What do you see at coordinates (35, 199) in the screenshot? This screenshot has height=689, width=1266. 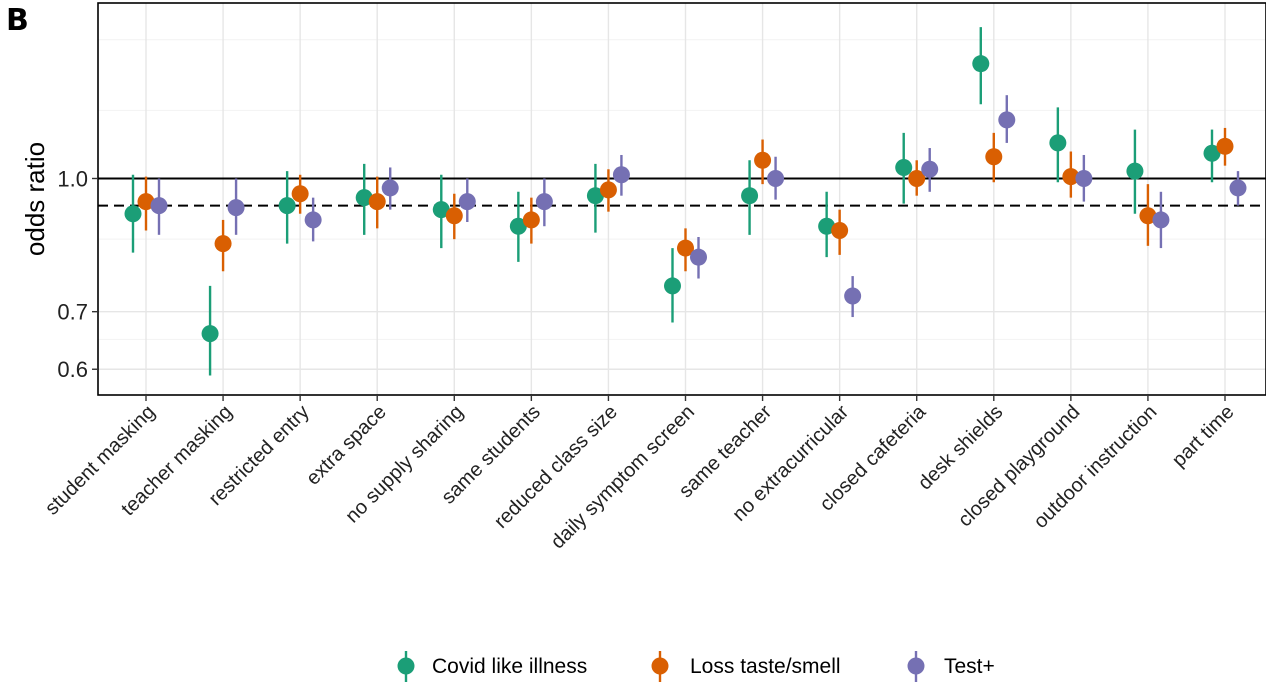 I see `y-axis-title: odds ratio` at bounding box center [35, 199].